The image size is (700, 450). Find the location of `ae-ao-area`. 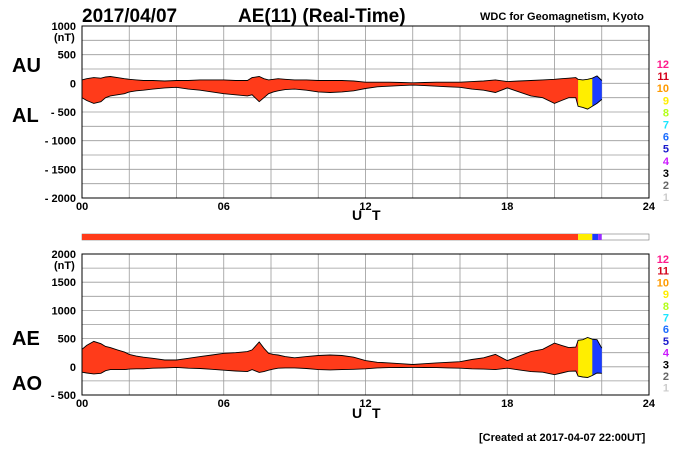

ae-ao-area is located at coordinates (342, 357).